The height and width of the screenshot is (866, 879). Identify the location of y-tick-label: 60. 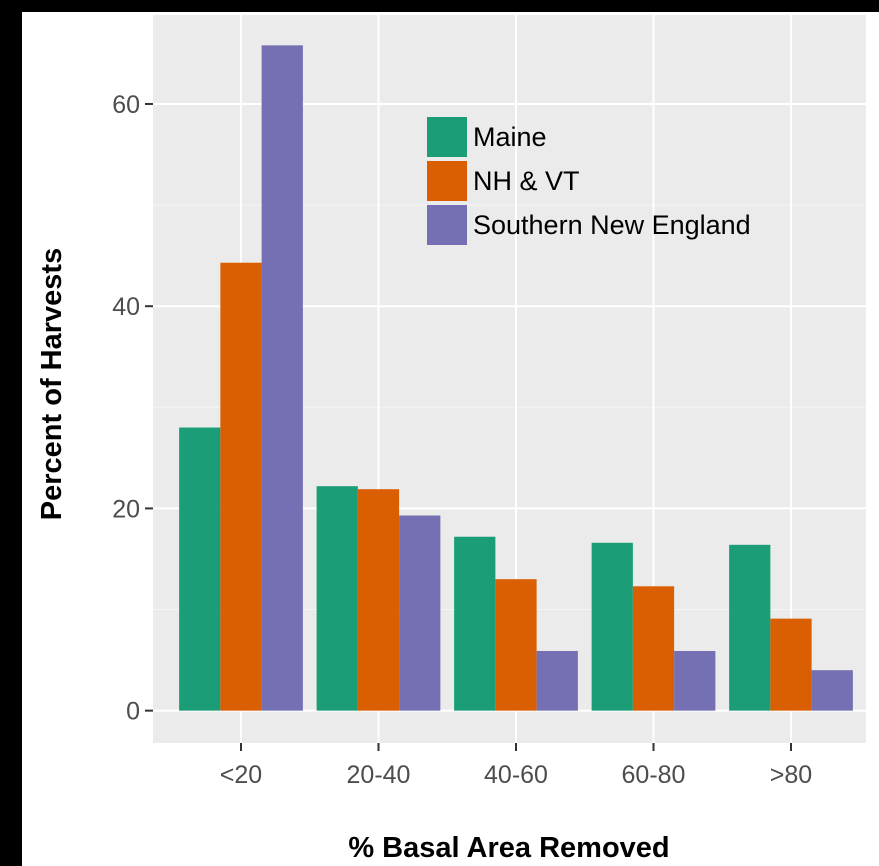
(126, 105).